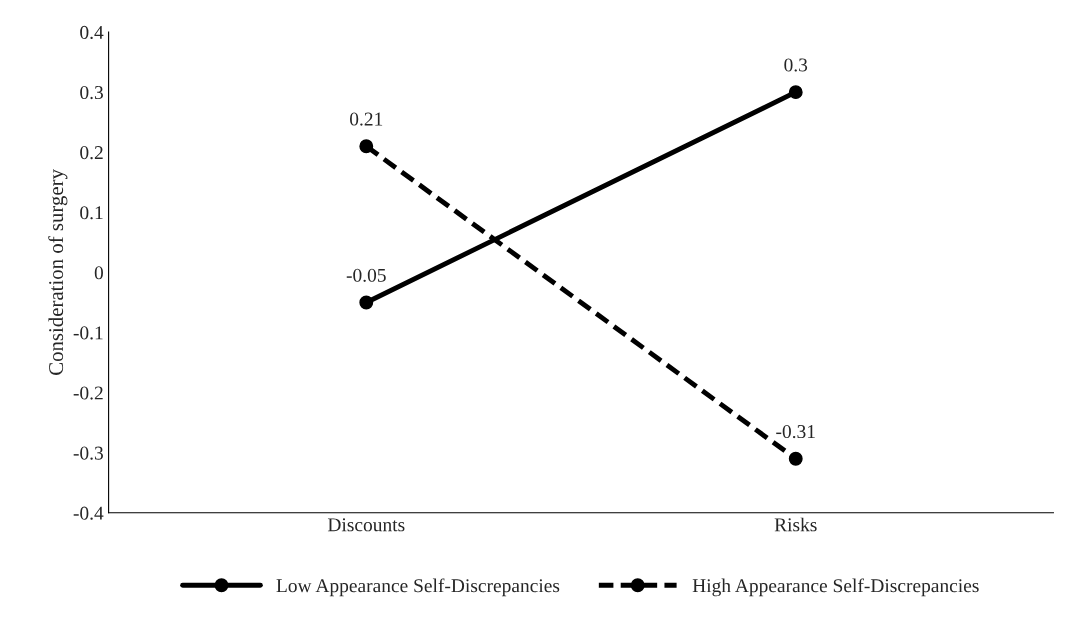 The image size is (1086, 641). What do you see at coordinates (366, 275) in the screenshot?
I see `data-label: -0.05` at bounding box center [366, 275].